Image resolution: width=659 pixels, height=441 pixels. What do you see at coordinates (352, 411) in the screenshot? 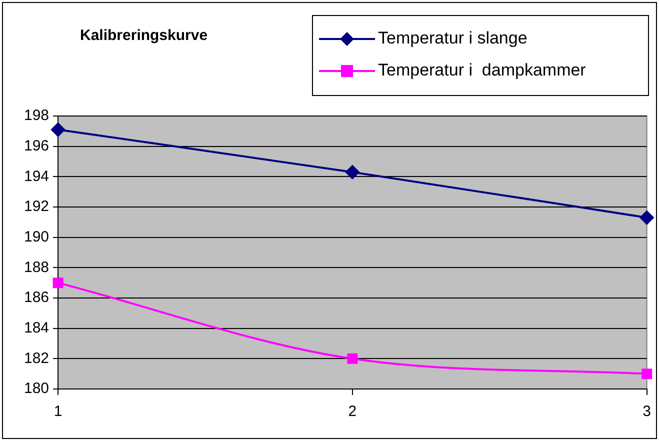
I see `x-tick-label: 2` at bounding box center [352, 411].